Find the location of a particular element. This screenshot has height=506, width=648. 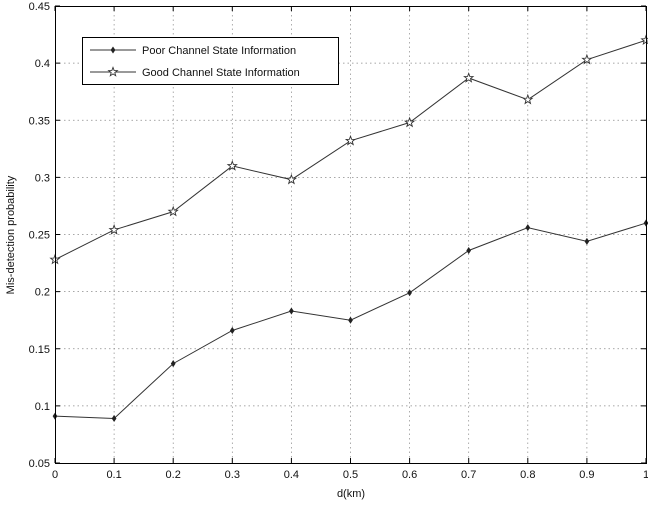

x-tick-label: 0.4 is located at coordinates (291, 475).